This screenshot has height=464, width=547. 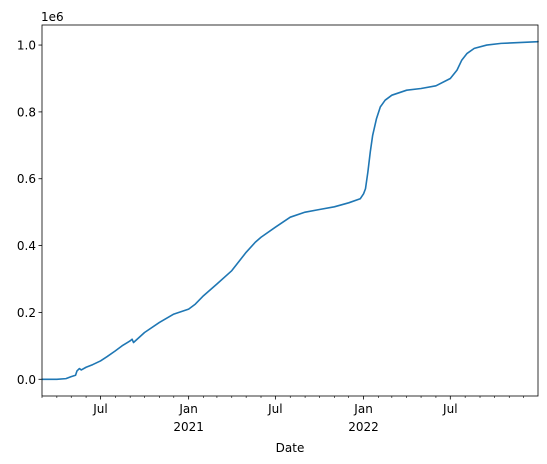 I want to click on y-tick-label: 0.4, so click(x=26, y=246).